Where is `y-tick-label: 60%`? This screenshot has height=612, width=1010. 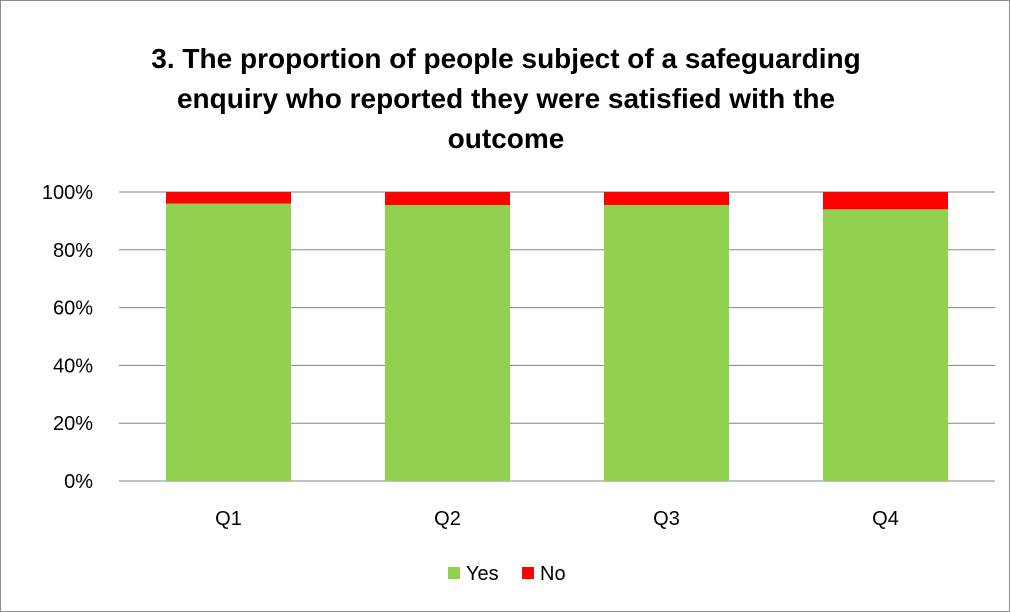
y-tick-label: 60% is located at coordinates (73, 309).